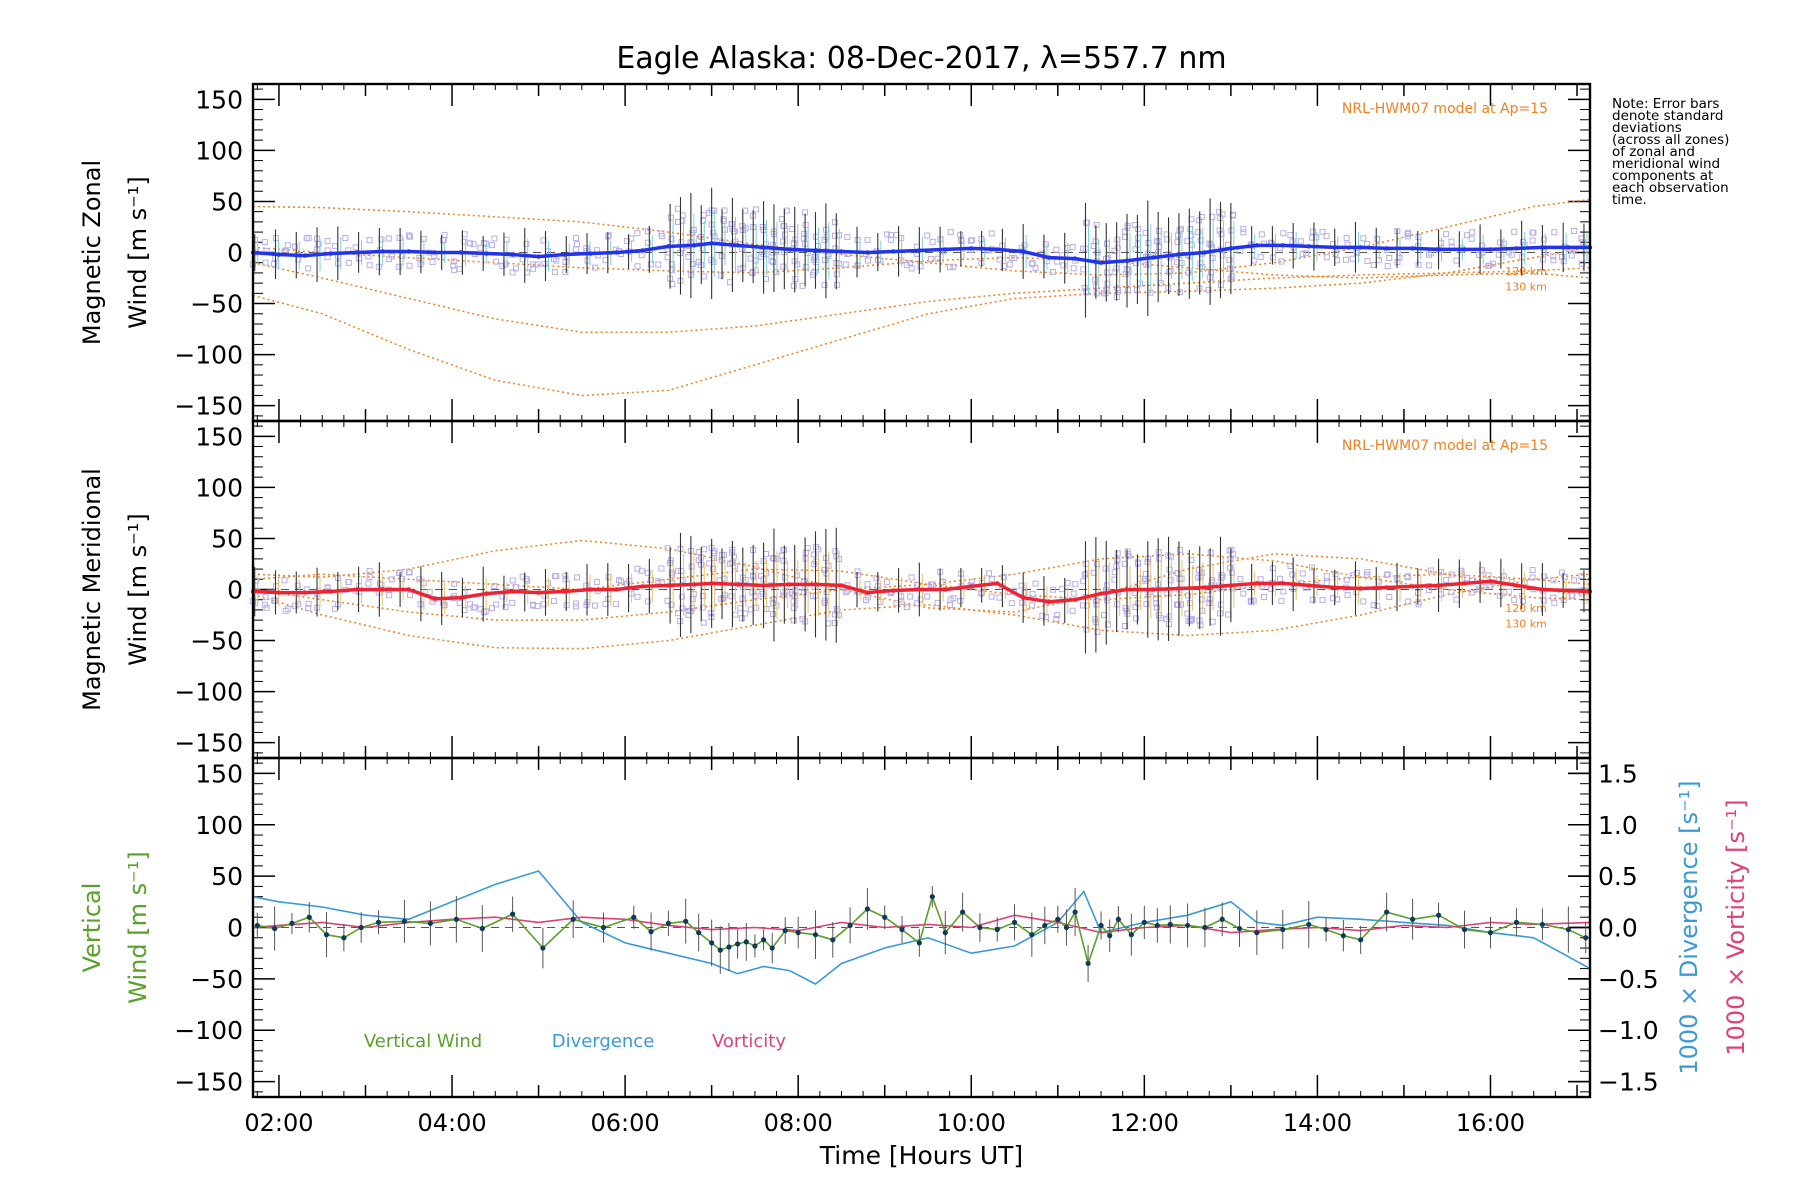 The width and height of the screenshot is (1800, 1200). What do you see at coordinates (1629, 200) in the screenshot?
I see `note-line: time.` at bounding box center [1629, 200].